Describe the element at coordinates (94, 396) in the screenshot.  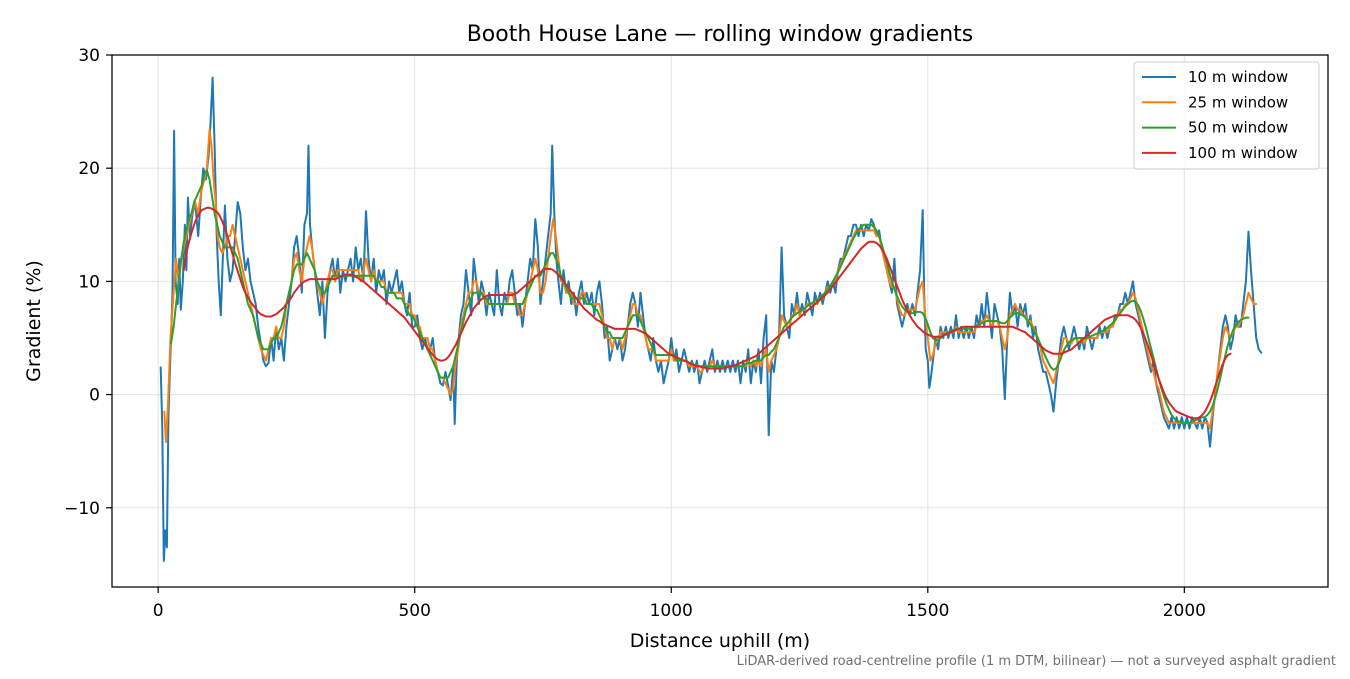
I see `y-tick-label: 0` at that location.